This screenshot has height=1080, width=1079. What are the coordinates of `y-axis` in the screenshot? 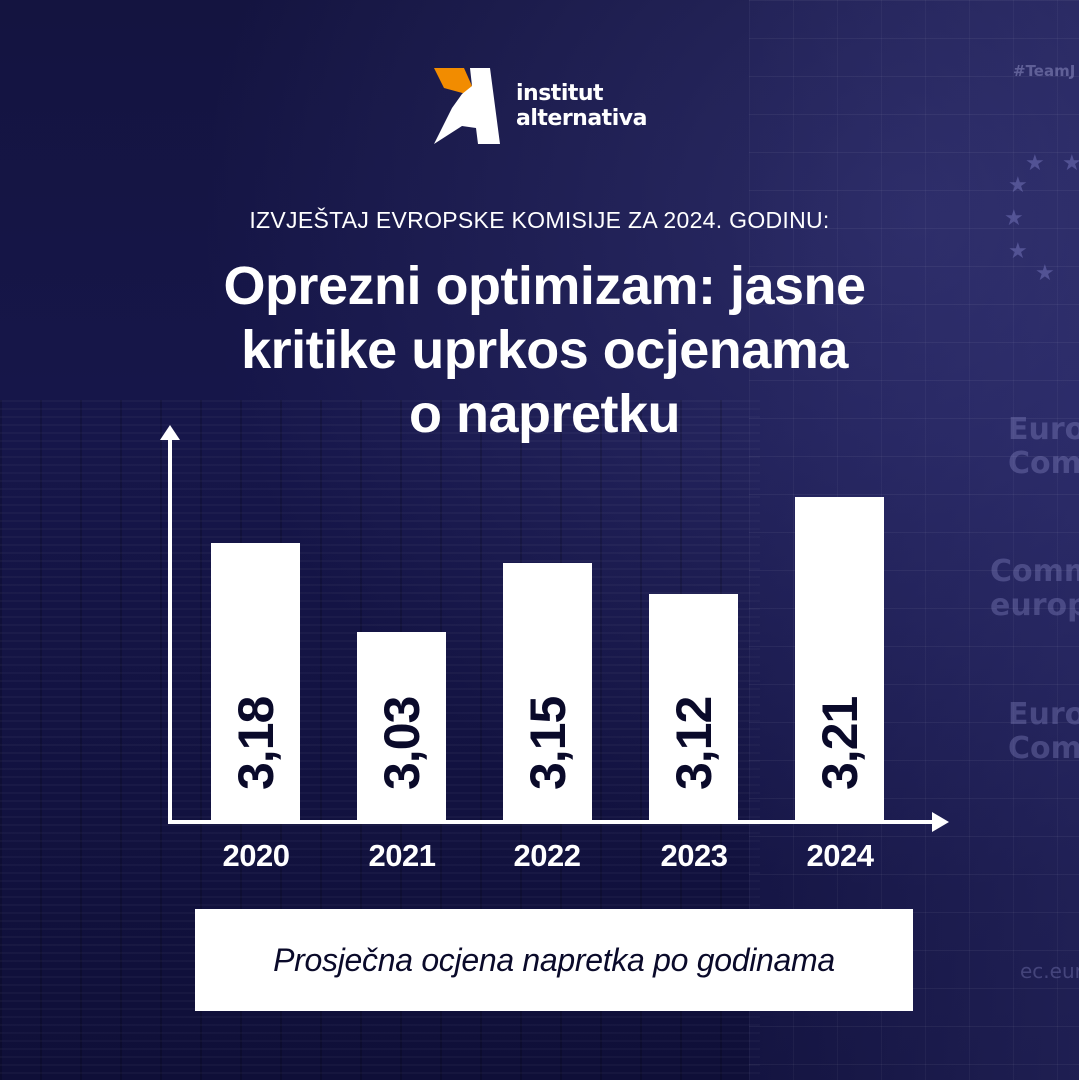 It's located at (170, 631).